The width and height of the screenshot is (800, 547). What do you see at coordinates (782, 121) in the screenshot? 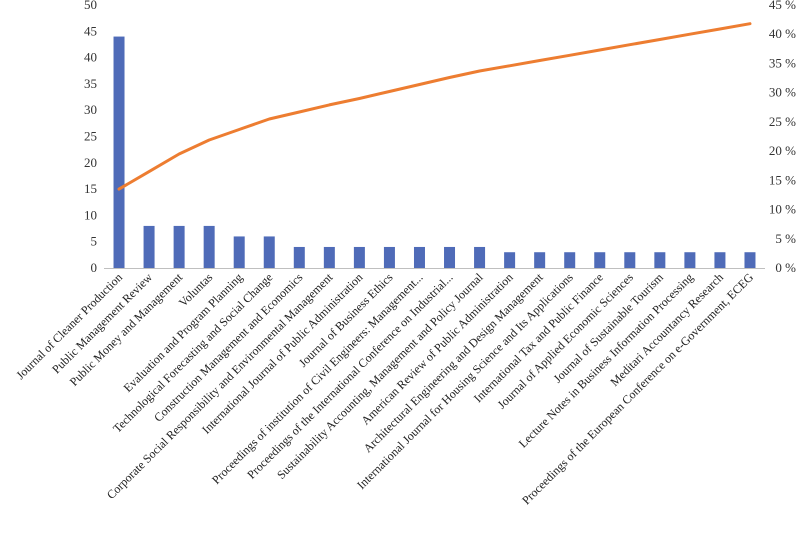
I see `right-y-tick-label: 25 %` at bounding box center [782, 121].